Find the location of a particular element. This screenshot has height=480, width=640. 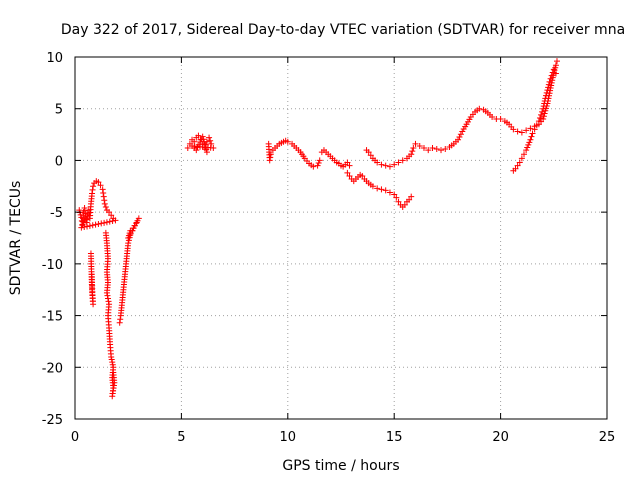

y-tick-label: -25 is located at coordinates (52, 420).